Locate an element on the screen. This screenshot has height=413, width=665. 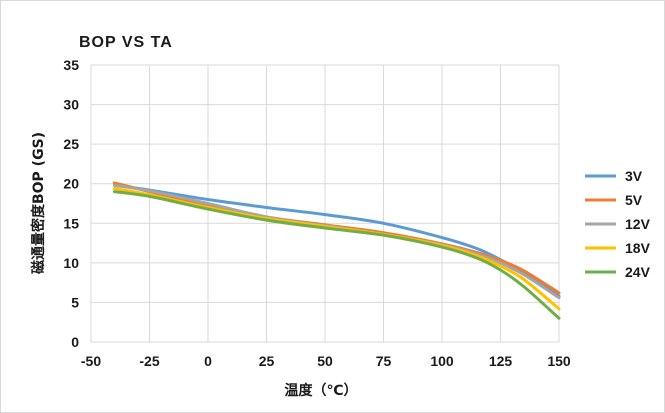
legend-label-5v: 5V is located at coordinates (634, 200).